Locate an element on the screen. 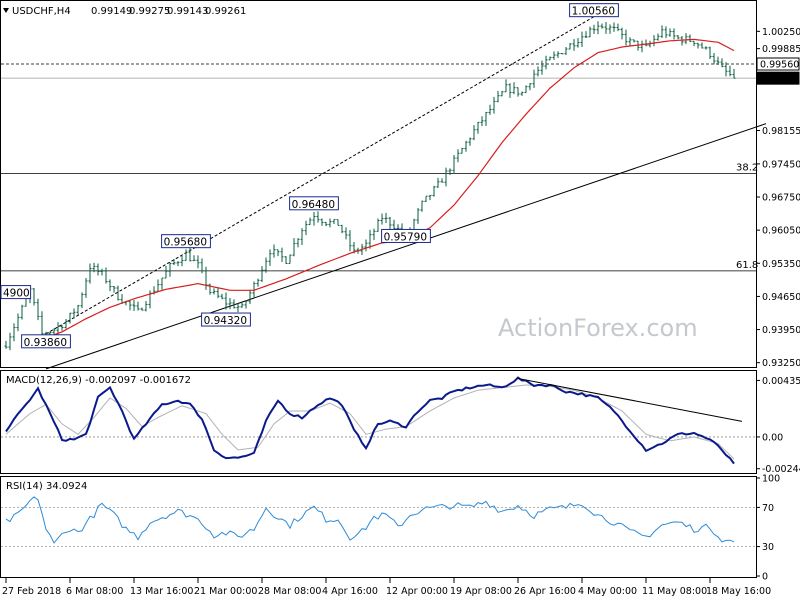  ohlc-close: 0.99261 is located at coordinates (225, 11).